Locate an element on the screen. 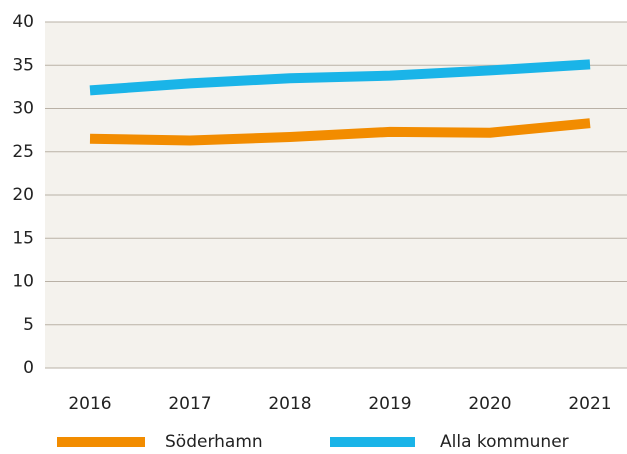  x-tick-label: 2020 is located at coordinates (489, 404).